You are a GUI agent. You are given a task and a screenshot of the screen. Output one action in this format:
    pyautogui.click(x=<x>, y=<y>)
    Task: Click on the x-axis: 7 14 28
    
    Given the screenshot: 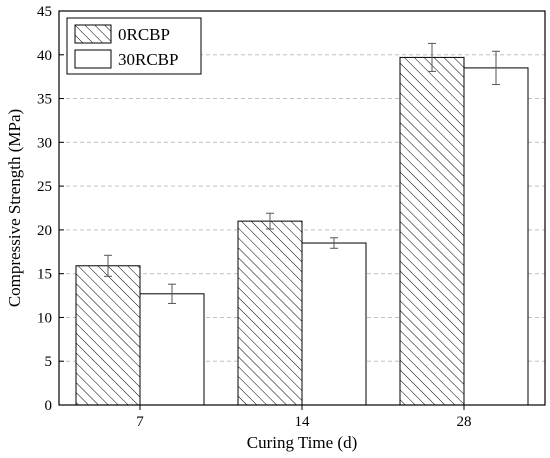 What is the action you would take?
    pyautogui.click(x=304, y=417)
    